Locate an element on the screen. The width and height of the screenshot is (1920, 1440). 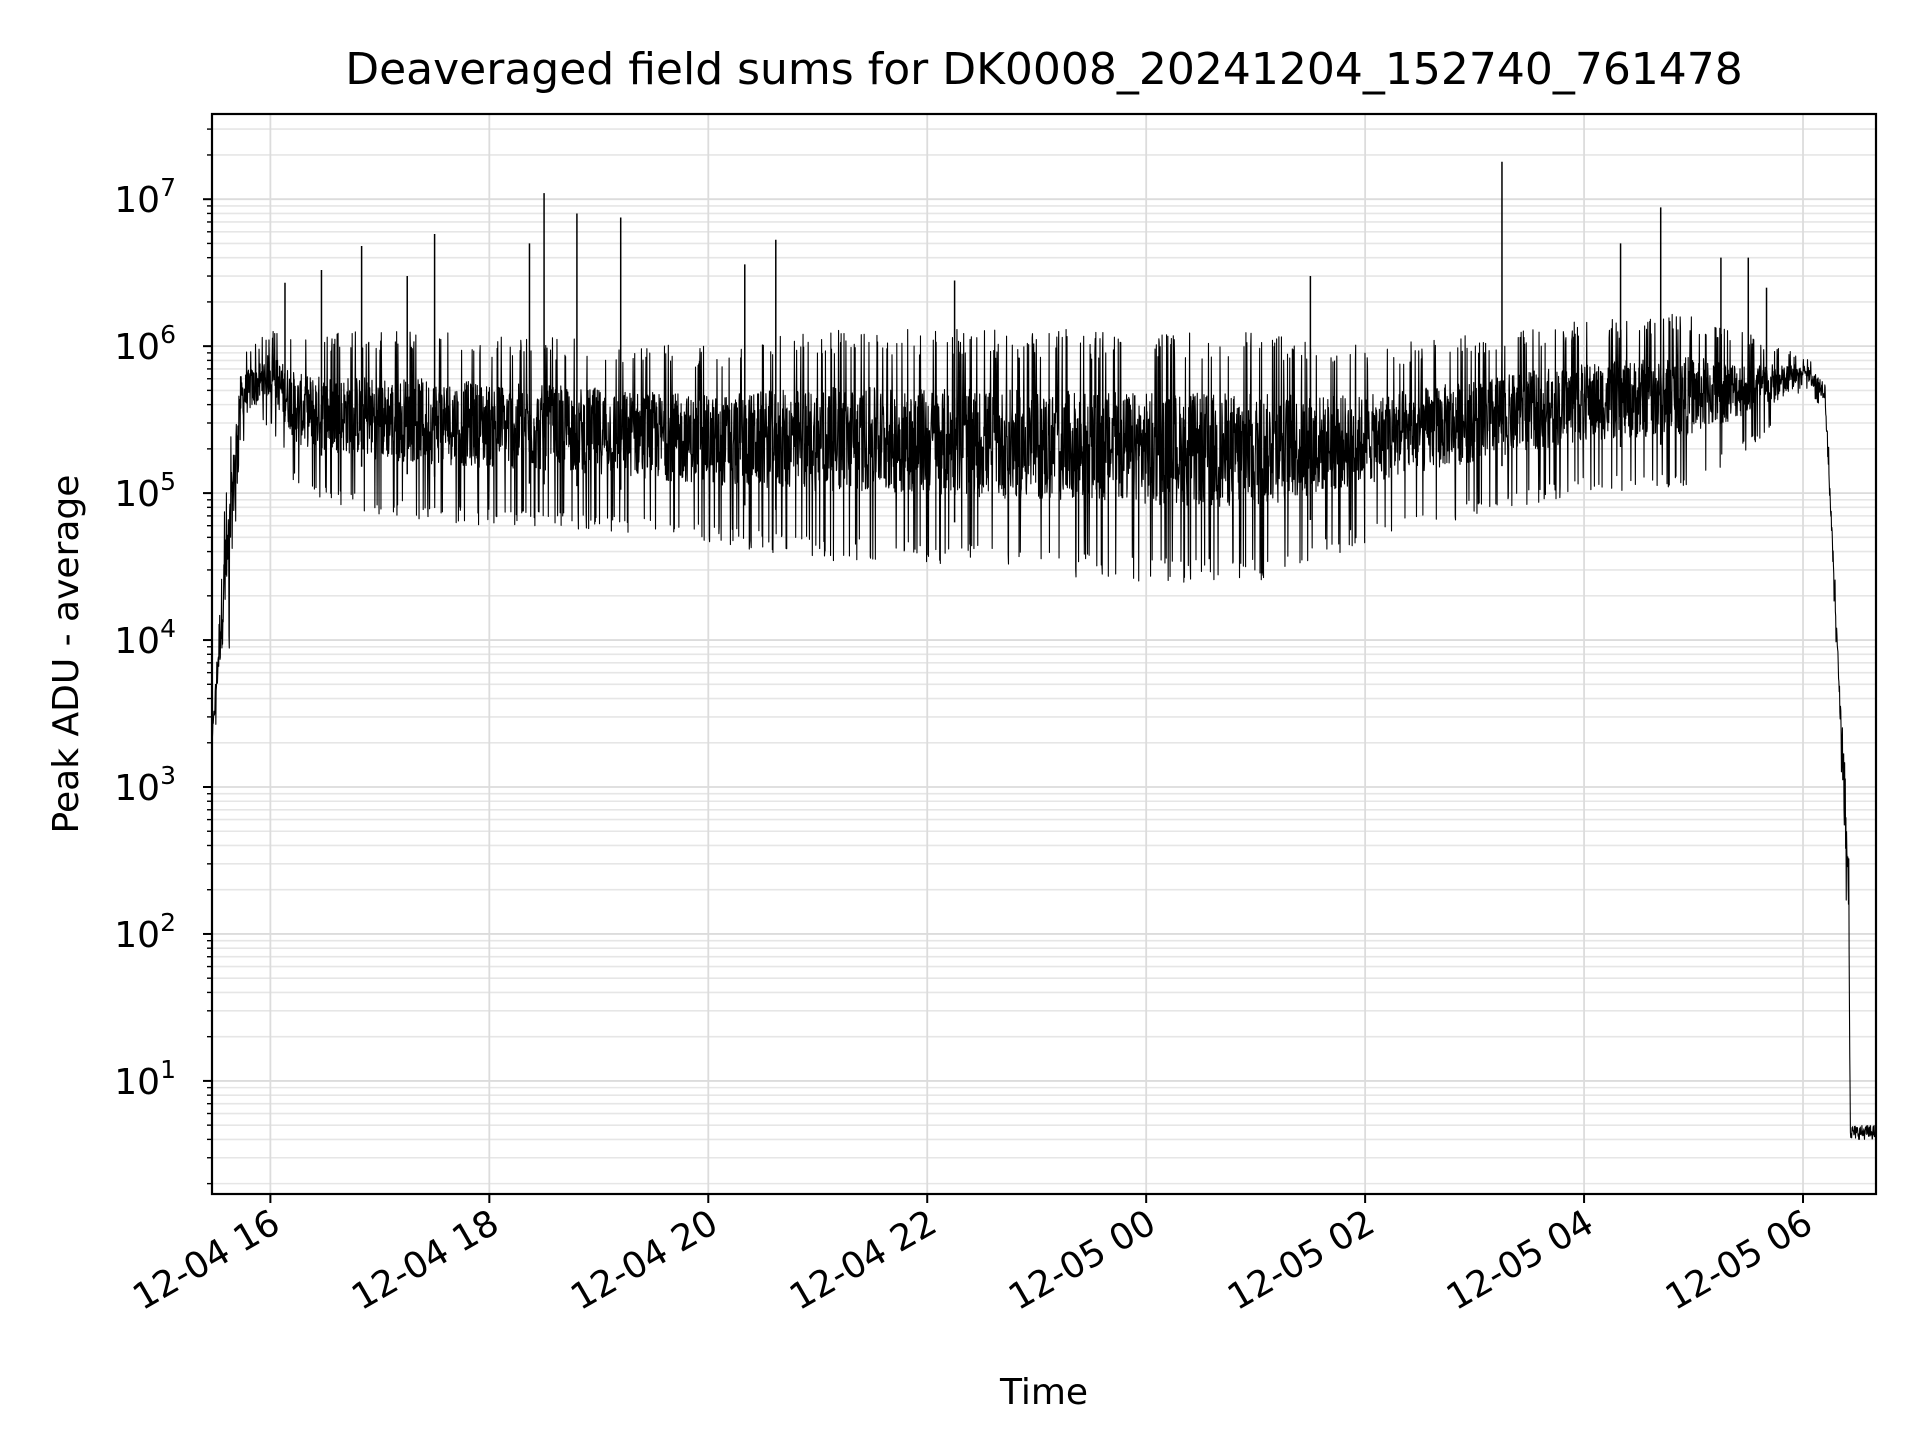
y-tick-label-exponent: 3 is located at coordinates (168, 775).